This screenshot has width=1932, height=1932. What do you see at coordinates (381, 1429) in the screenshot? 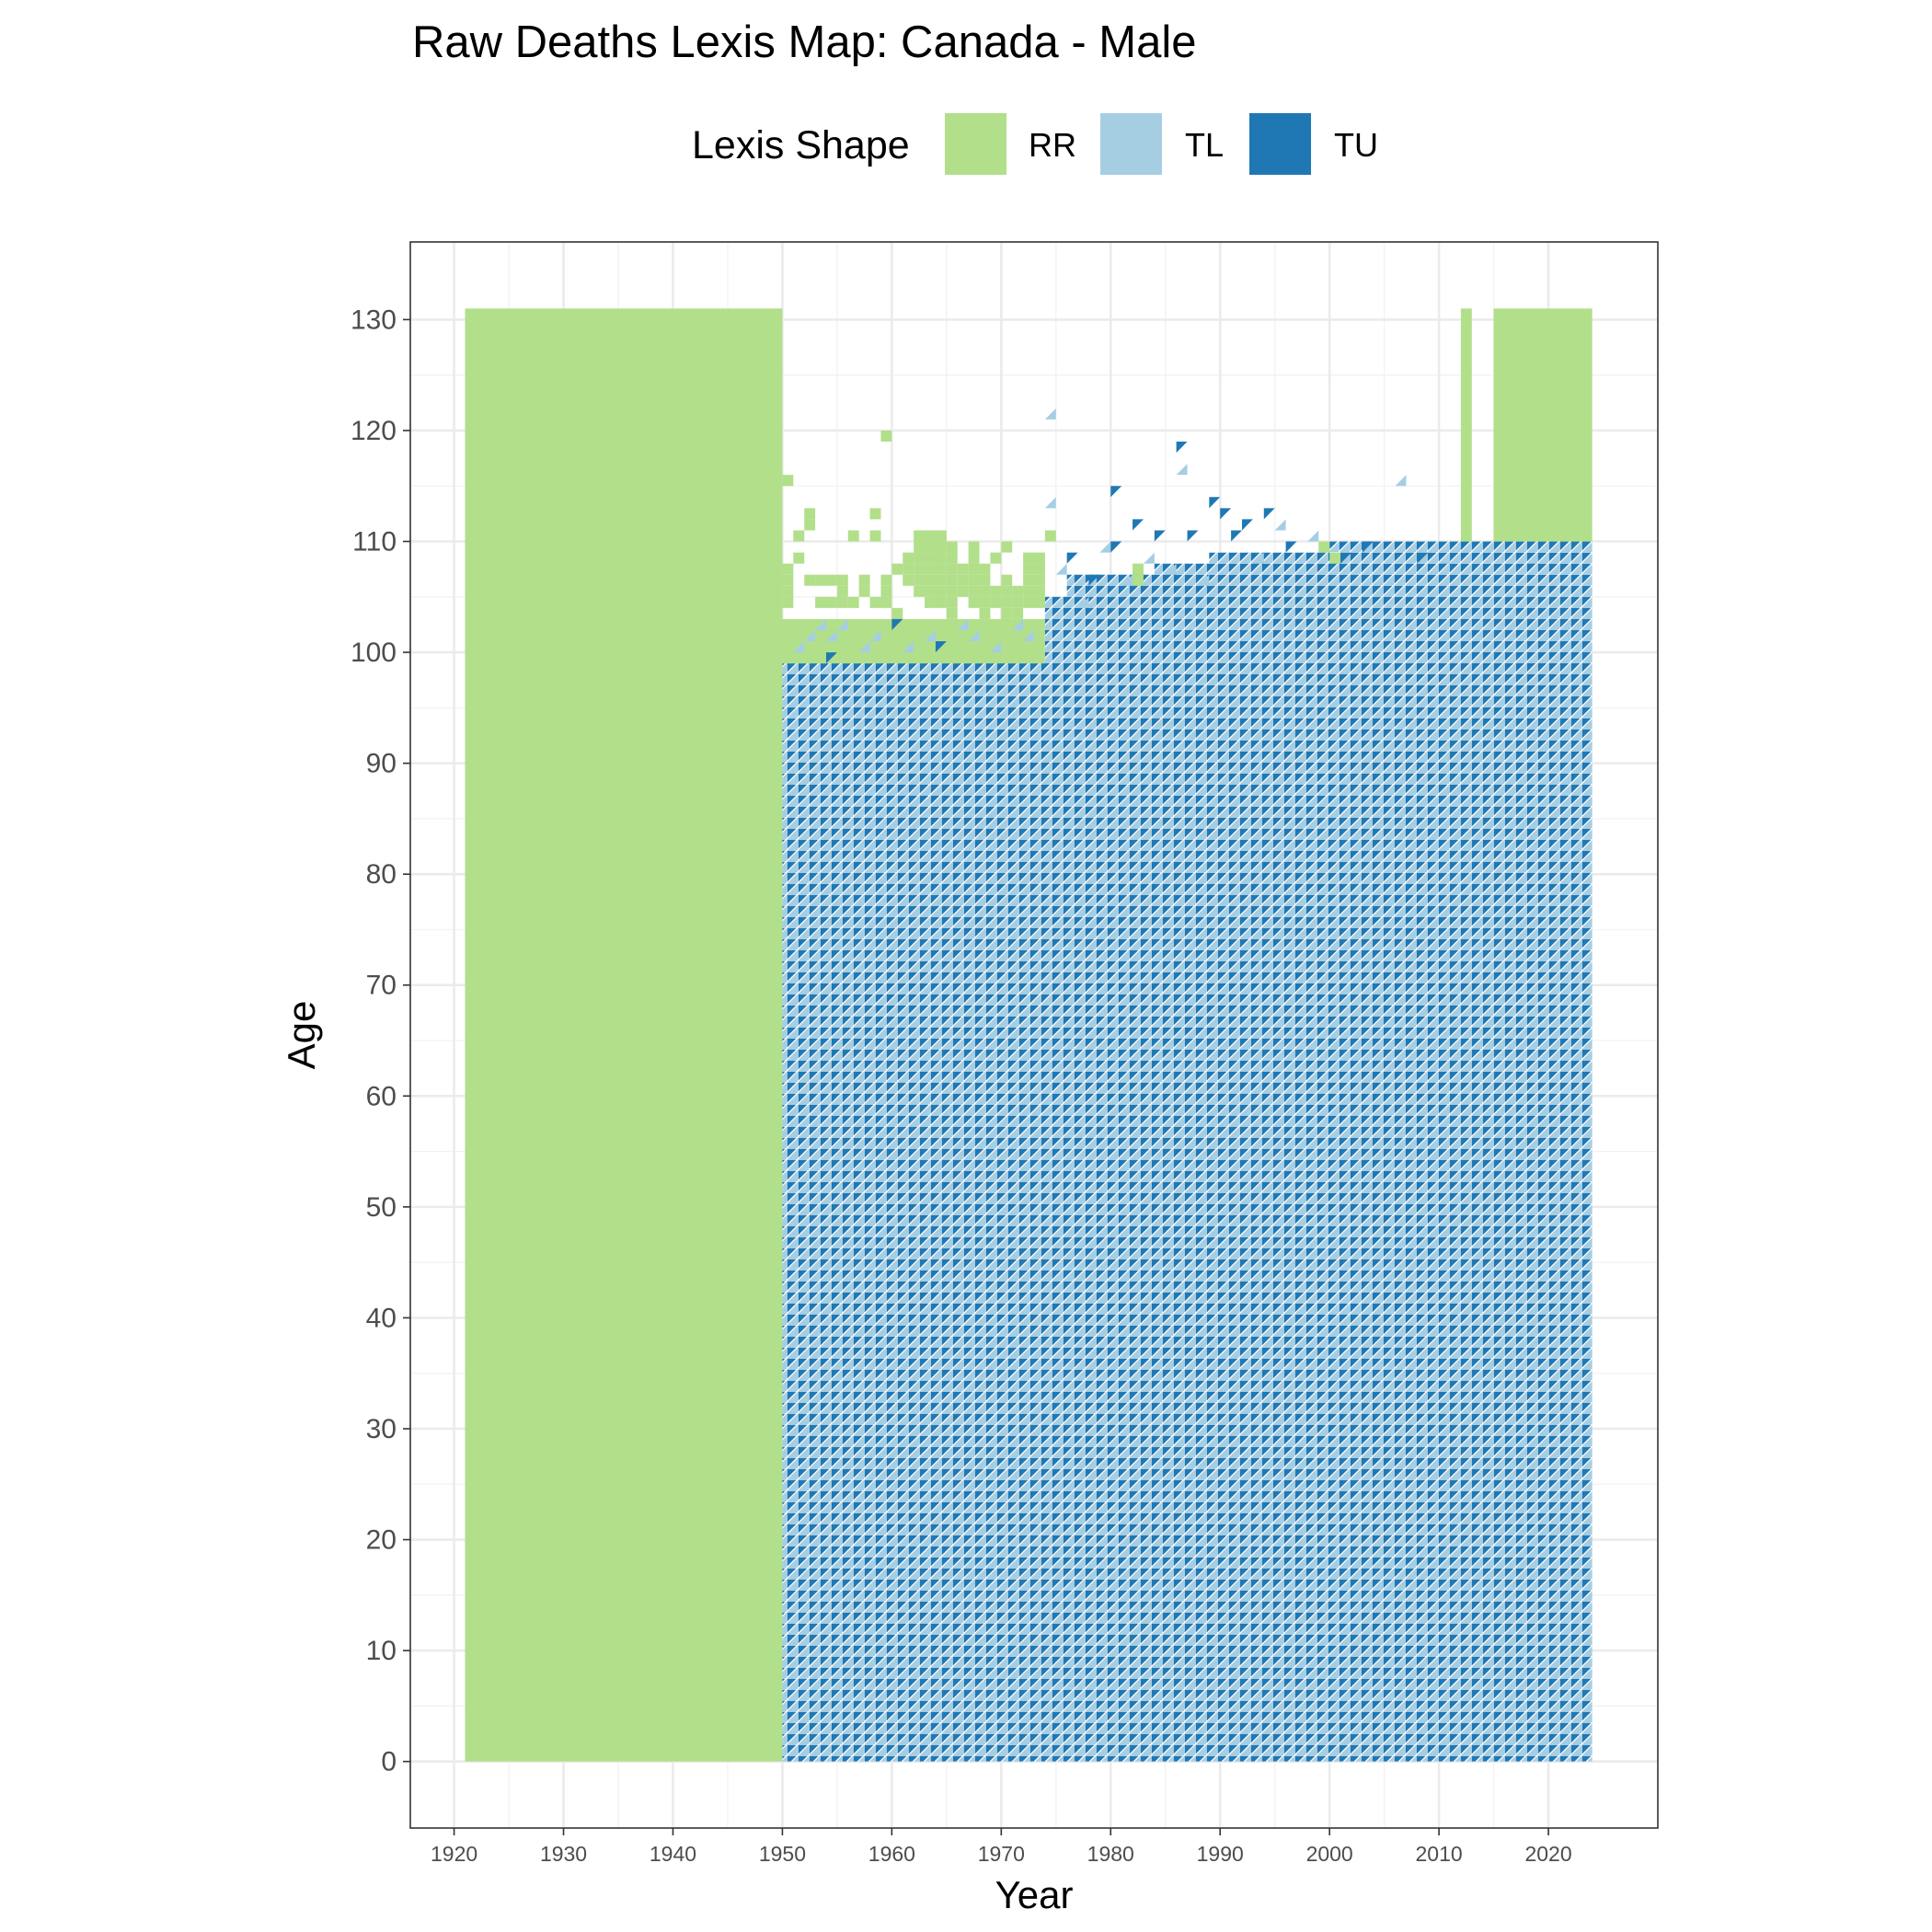
I see `y-tick-label: 30` at bounding box center [381, 1429].